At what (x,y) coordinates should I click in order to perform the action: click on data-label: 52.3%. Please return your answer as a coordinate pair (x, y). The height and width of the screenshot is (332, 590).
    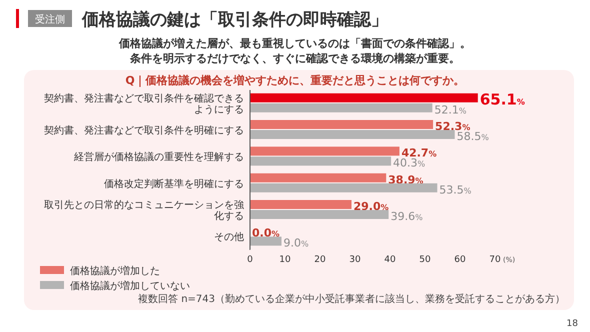
    Looking at the image, I should click on (452, 126).